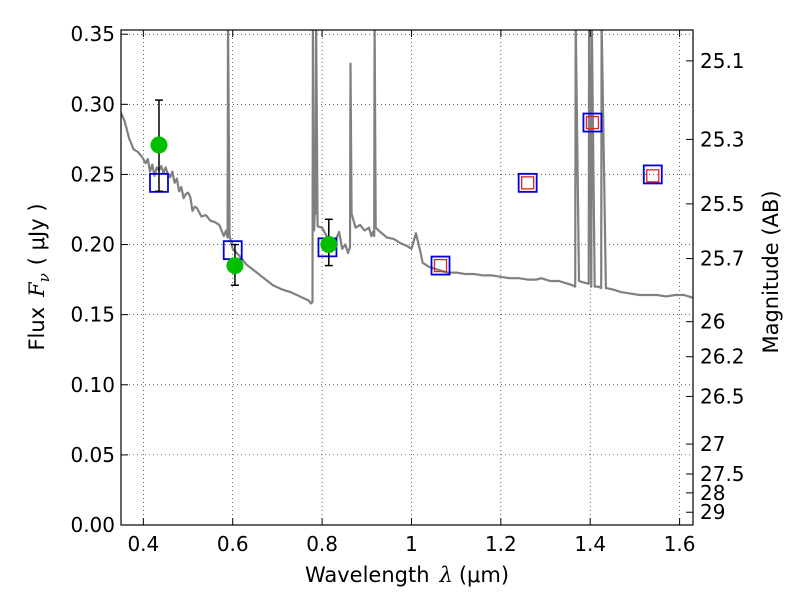 The image size is (800, 600). What do you see at coordinates (771, 271) in the screenshot?
I see `y2-axis-title: Magnitude (AB)` at bounding box center [771, 271].